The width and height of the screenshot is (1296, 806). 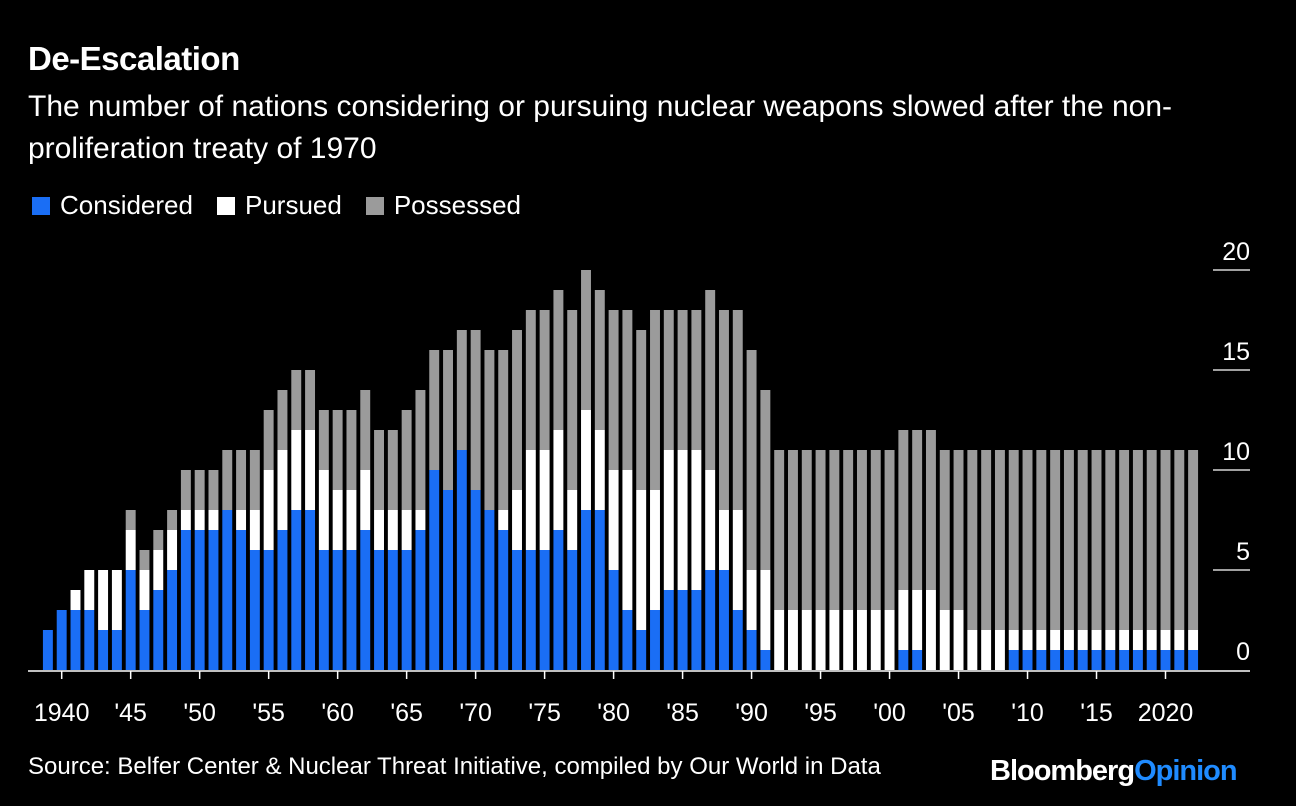 What do you see at coordinates (875, 640) in the screenshot?
I see `bar-pursued-1999` at bounding box center [875, 640].